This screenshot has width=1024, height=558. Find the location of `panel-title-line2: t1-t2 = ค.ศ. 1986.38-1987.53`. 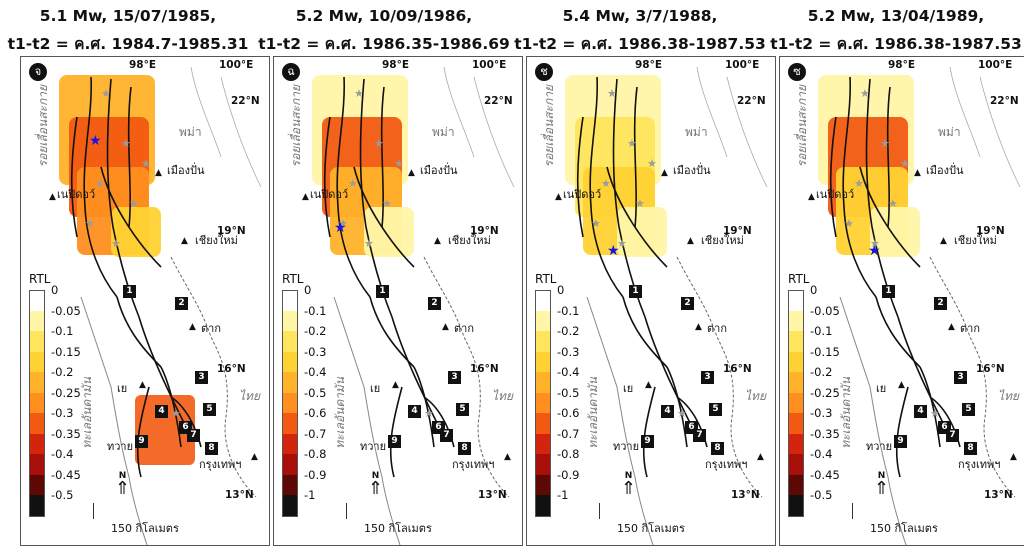

panel-title-line2: t1-t2 = ค.ศ. 1986.38-1987.53 is located at coordinates (896, 44).